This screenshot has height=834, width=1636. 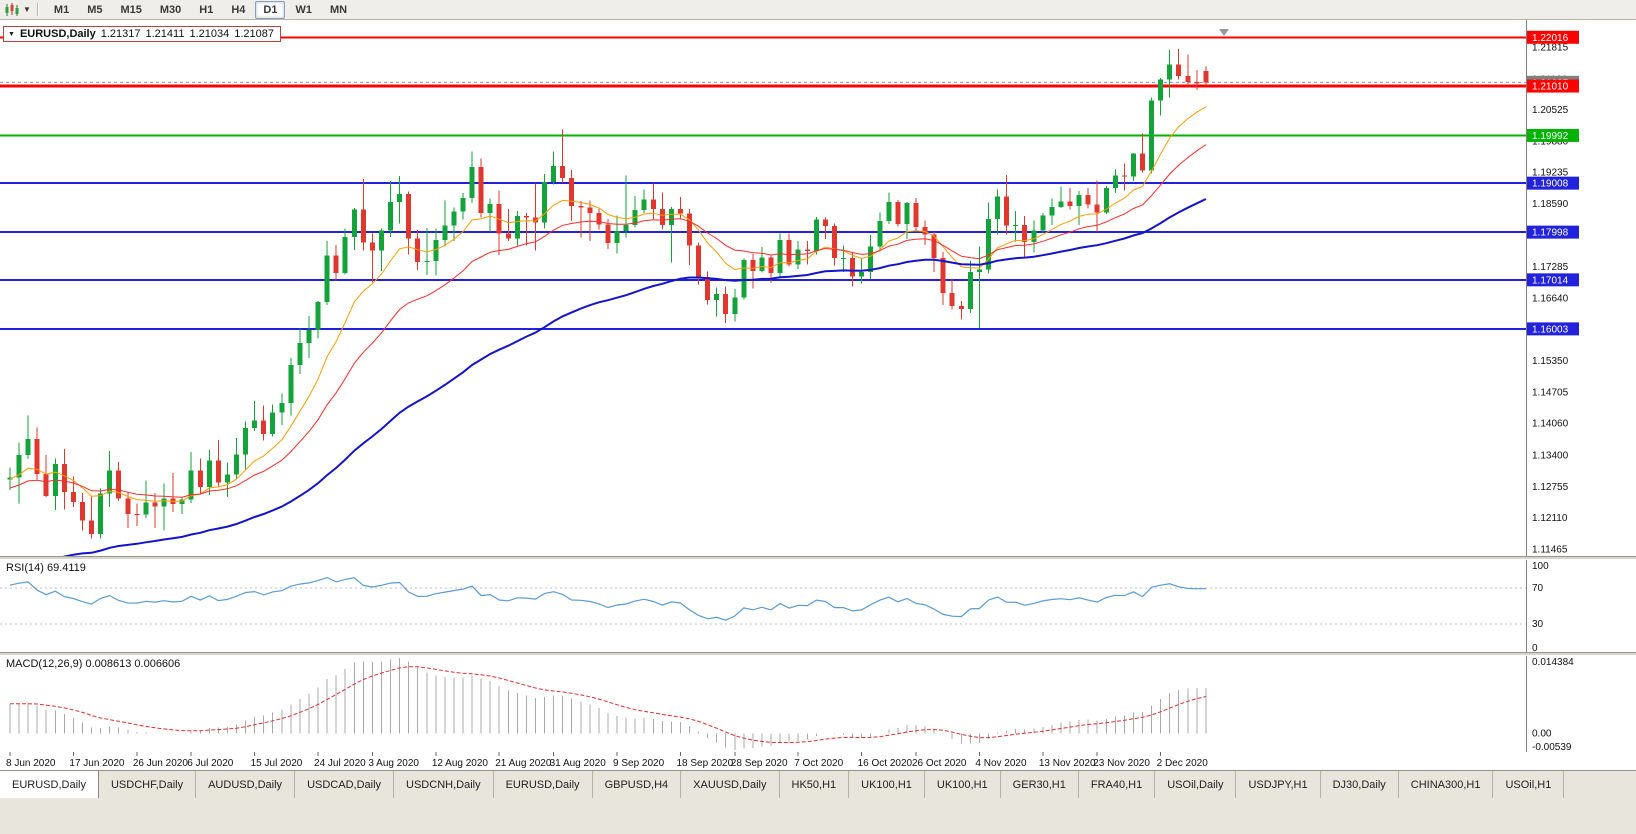 I want to click on date-label: 9 Sep 2020, so click(x=639, y=763).